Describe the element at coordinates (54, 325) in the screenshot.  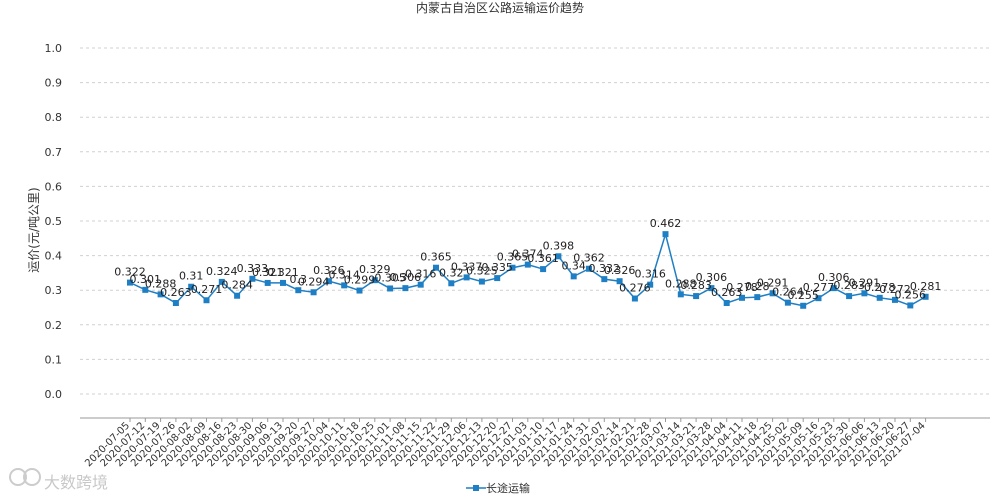
I see `y-tick-label: 0.2` at that location.